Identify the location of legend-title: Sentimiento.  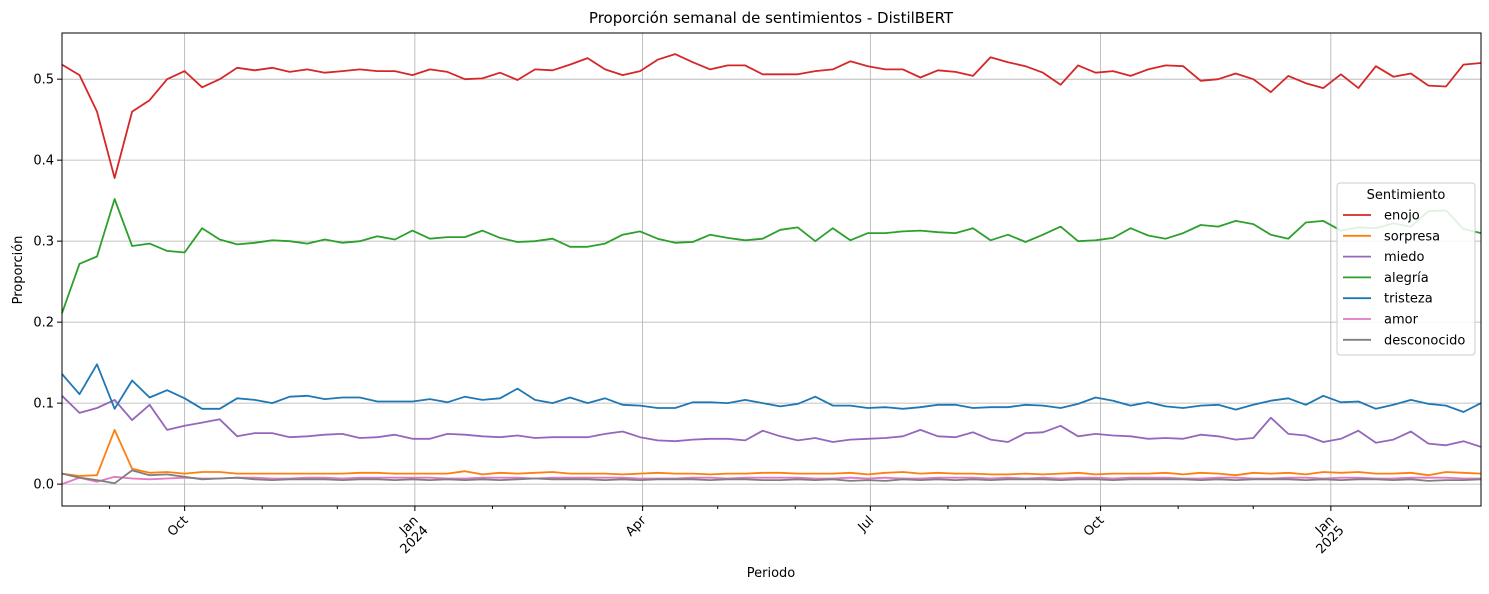
(1406, 195).